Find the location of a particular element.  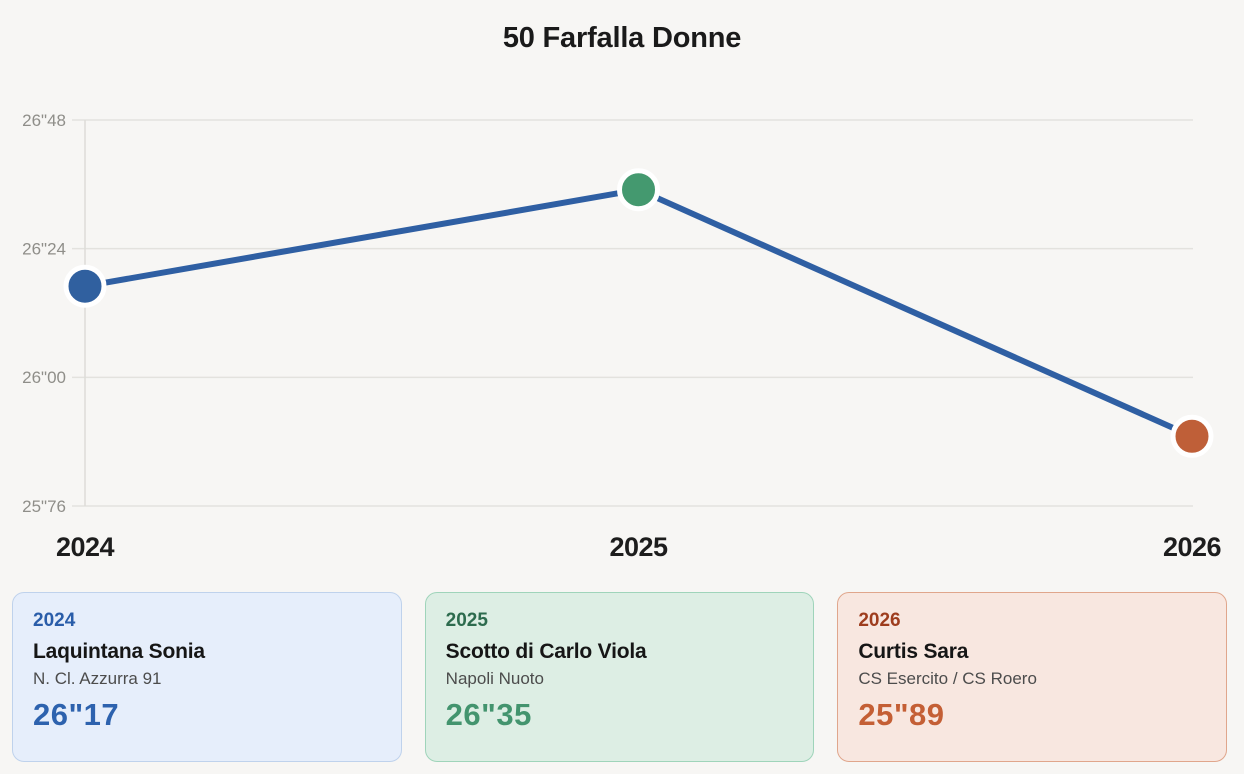

athlete-time: 25"89 is located at coordinates (901, 714).